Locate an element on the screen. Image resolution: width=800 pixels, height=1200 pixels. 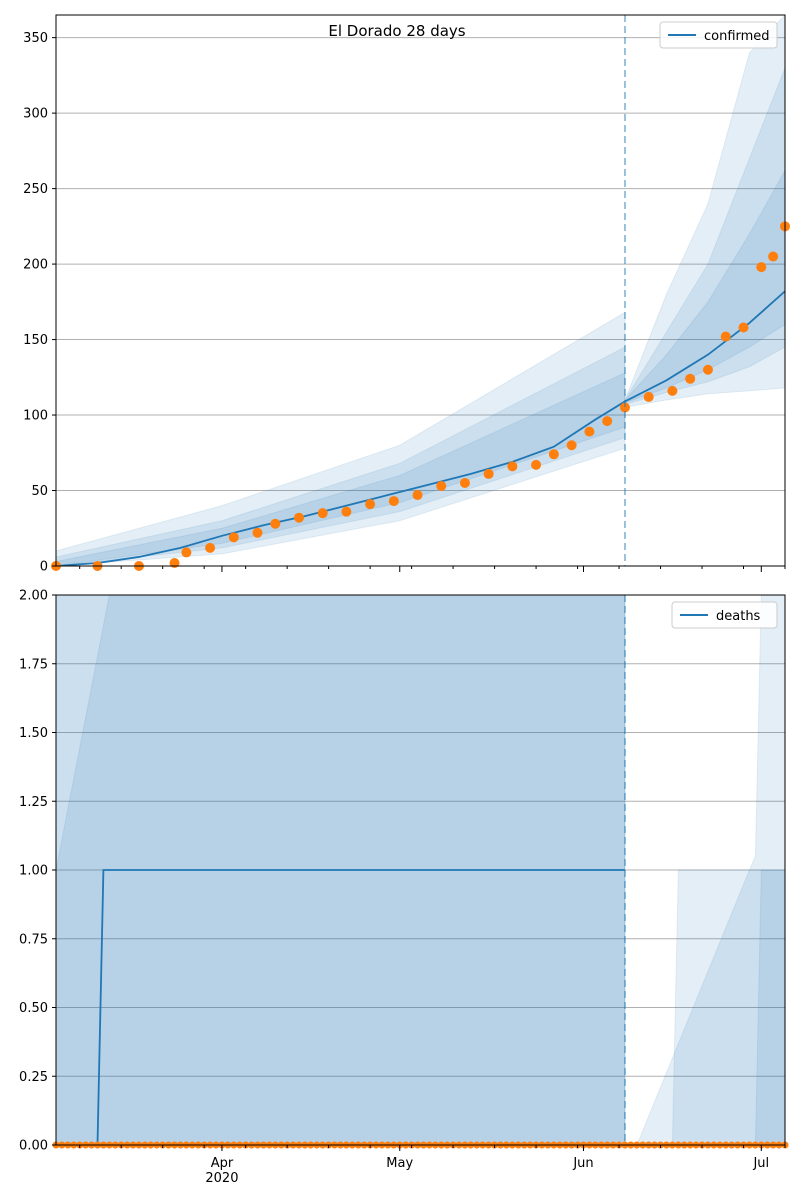
y-tick-label: 300 is located at coordinates (35, 114).